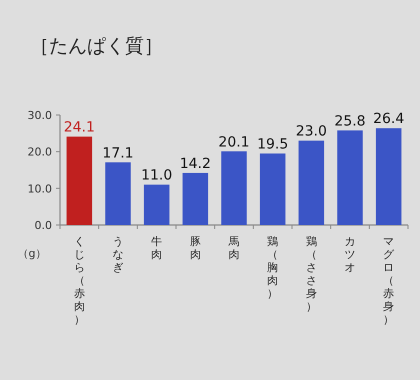  Describe the element at coordinates (156, 248) in the screenshot. I see `x-tick-label: 牛肉` at that location.